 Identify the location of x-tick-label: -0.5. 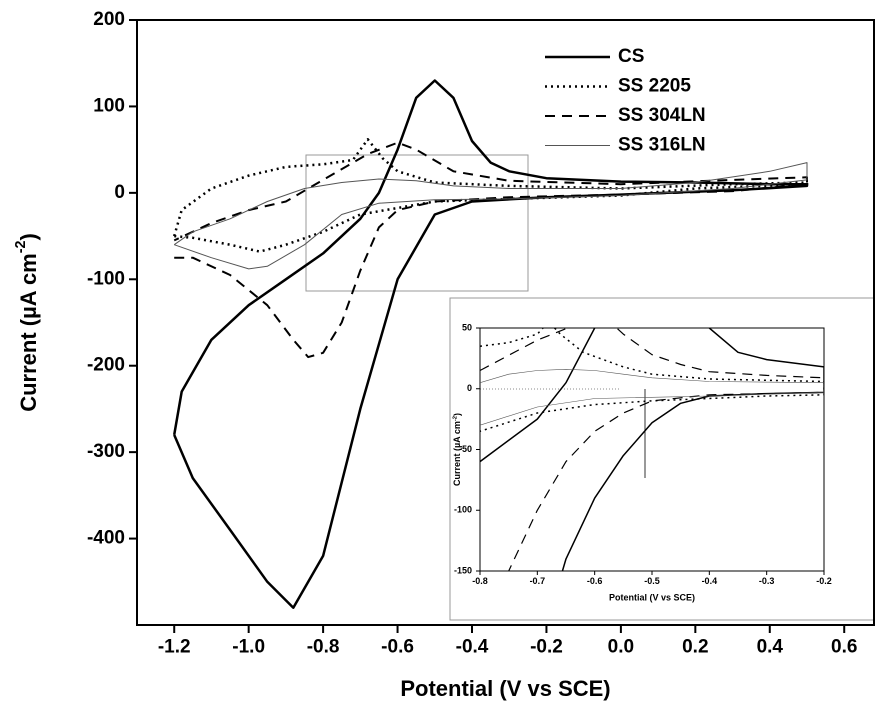
(652, 581).